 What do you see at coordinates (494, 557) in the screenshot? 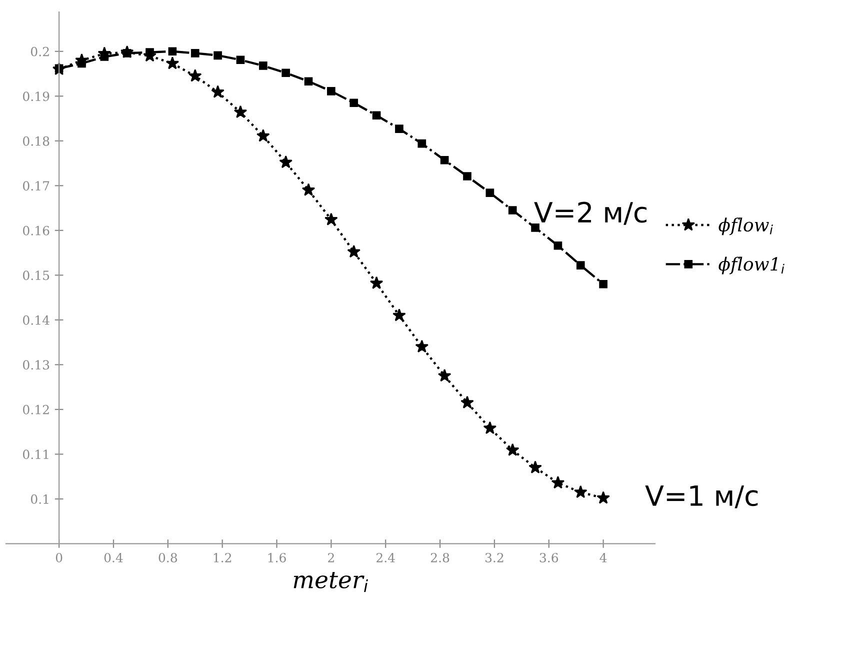
I see `x-tick-label: 3.2` at bounding box center [494, 557].